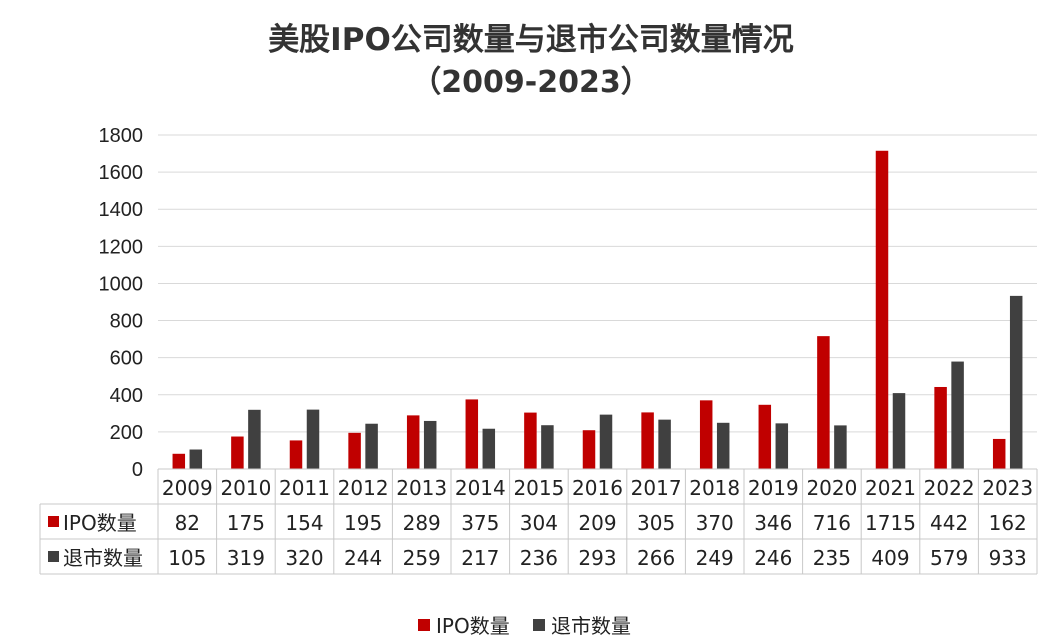 The width and height of the screenshot is (1063, 644). What do you see at coordinates (126, 359) in the screenshot?
I see `y-tick-label: 600` at bounding box center [126, 359].